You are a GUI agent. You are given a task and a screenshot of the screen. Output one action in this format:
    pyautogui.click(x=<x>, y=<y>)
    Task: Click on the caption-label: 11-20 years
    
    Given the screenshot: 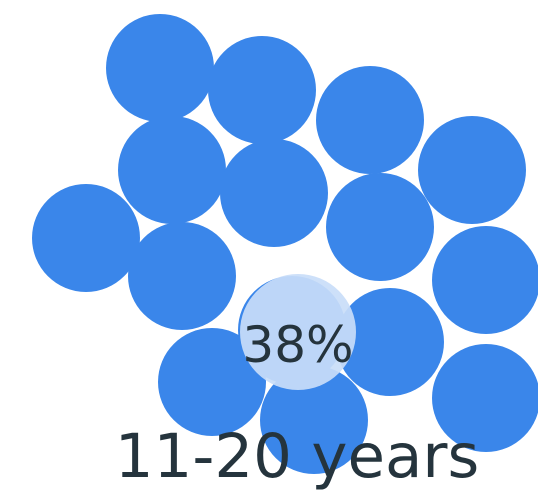 What is the action you would take?
    pyautogui.click(x=297, y=456)
    